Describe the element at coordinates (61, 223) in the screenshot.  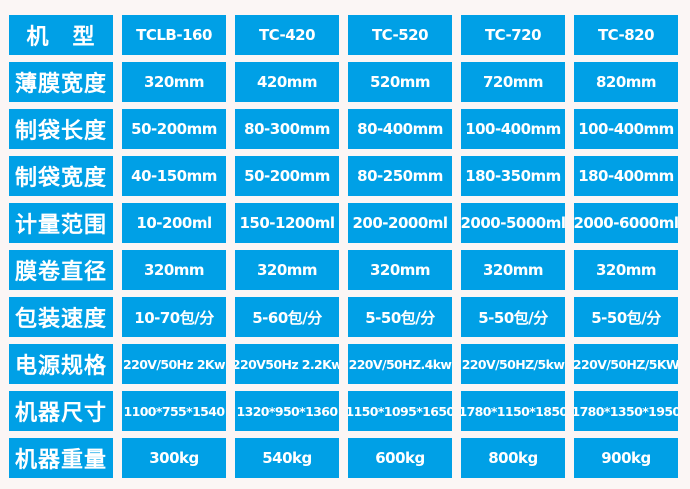
I see `row-header: 计量范围` at that location.